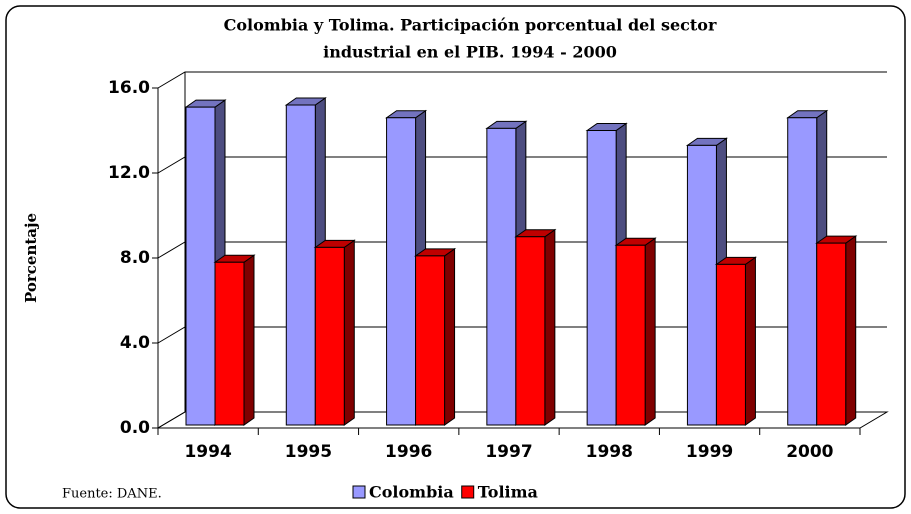 This screenshot has height=514, width=911. I want to click on x-tick-label: 1994, so click(207, 452).